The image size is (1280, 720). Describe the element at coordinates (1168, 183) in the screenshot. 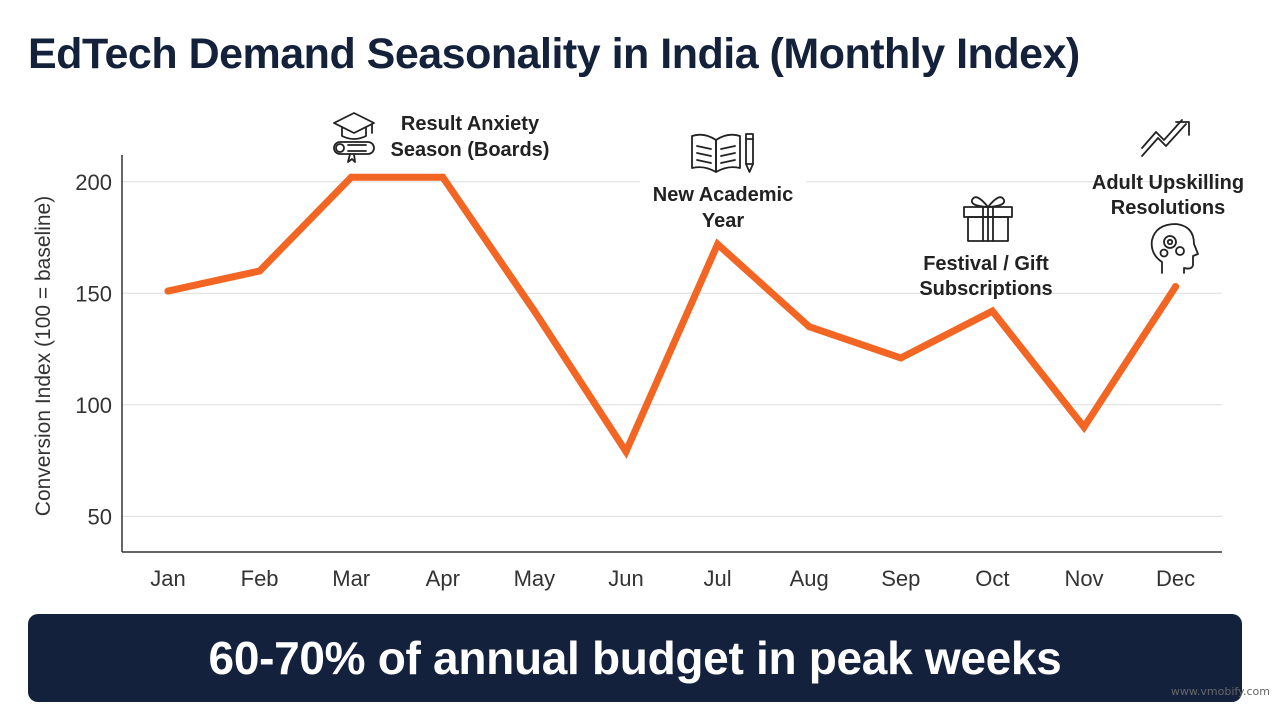

I see `annotation-label-line: Adult Upskilling` at that location.